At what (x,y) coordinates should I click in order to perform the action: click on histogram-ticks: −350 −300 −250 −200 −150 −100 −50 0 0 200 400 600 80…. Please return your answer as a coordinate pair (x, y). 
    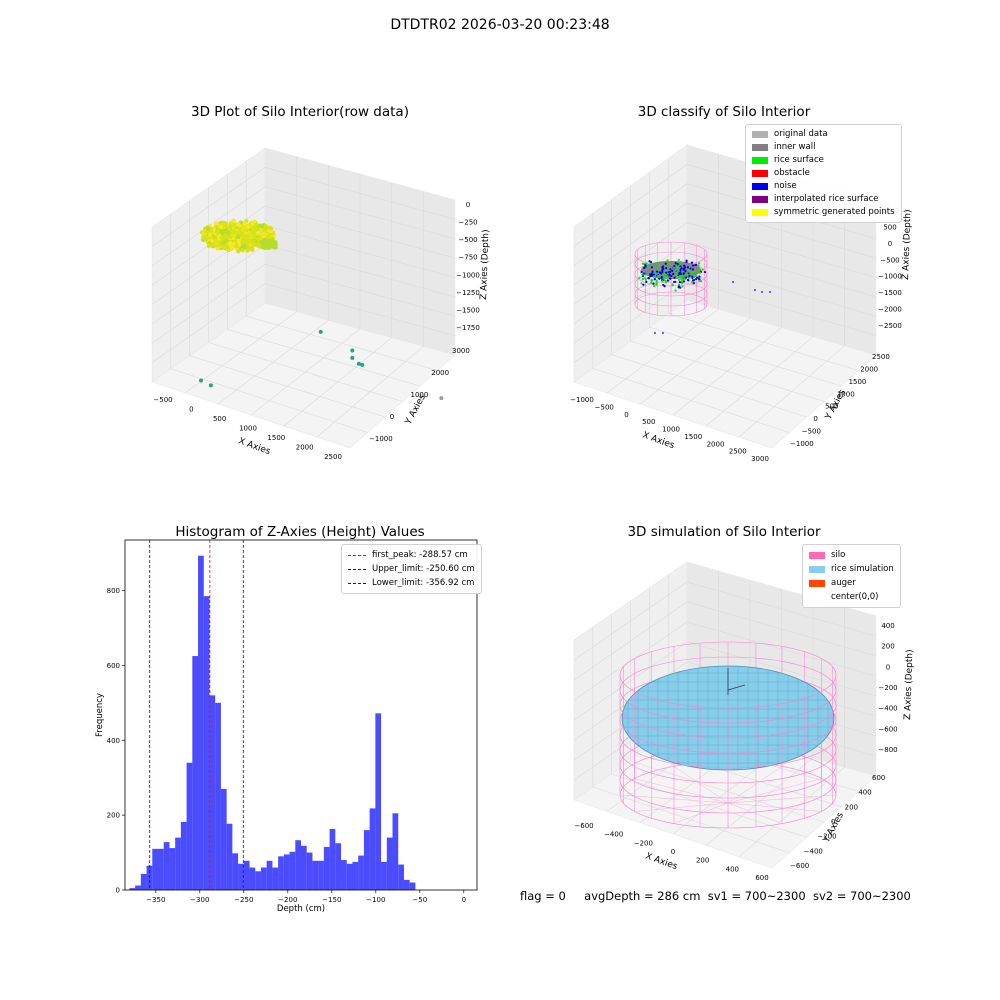
    Looking at the image, I should click on (286, 745).